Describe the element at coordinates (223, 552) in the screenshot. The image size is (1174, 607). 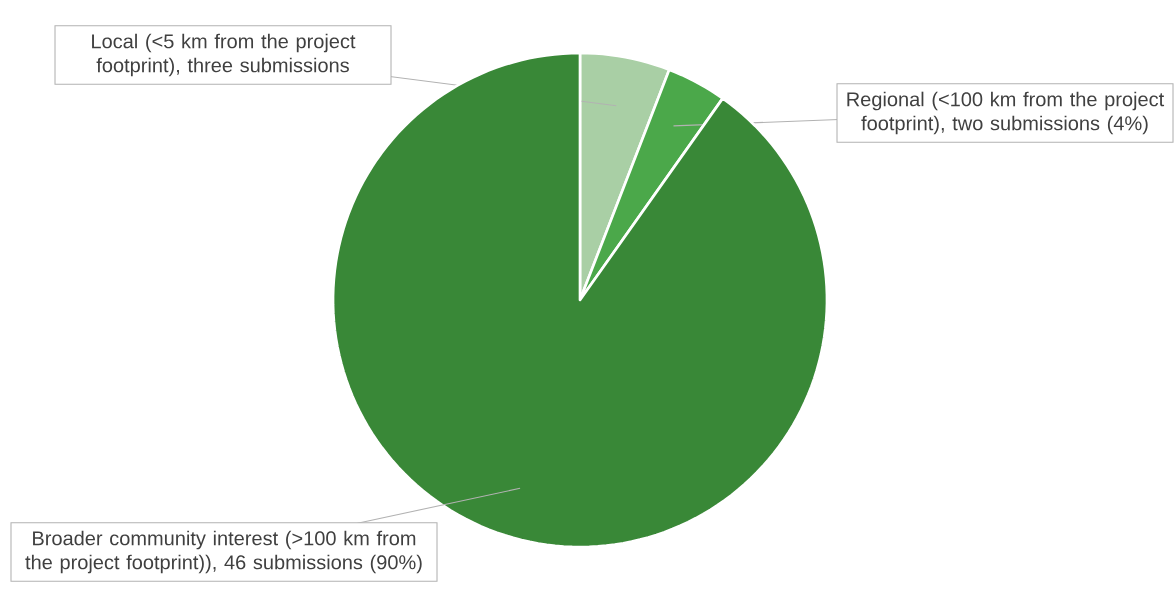
I see `slice-label: Broader community interest (>100 km from the project footprint)), 46 submissions (90%)` at that location.